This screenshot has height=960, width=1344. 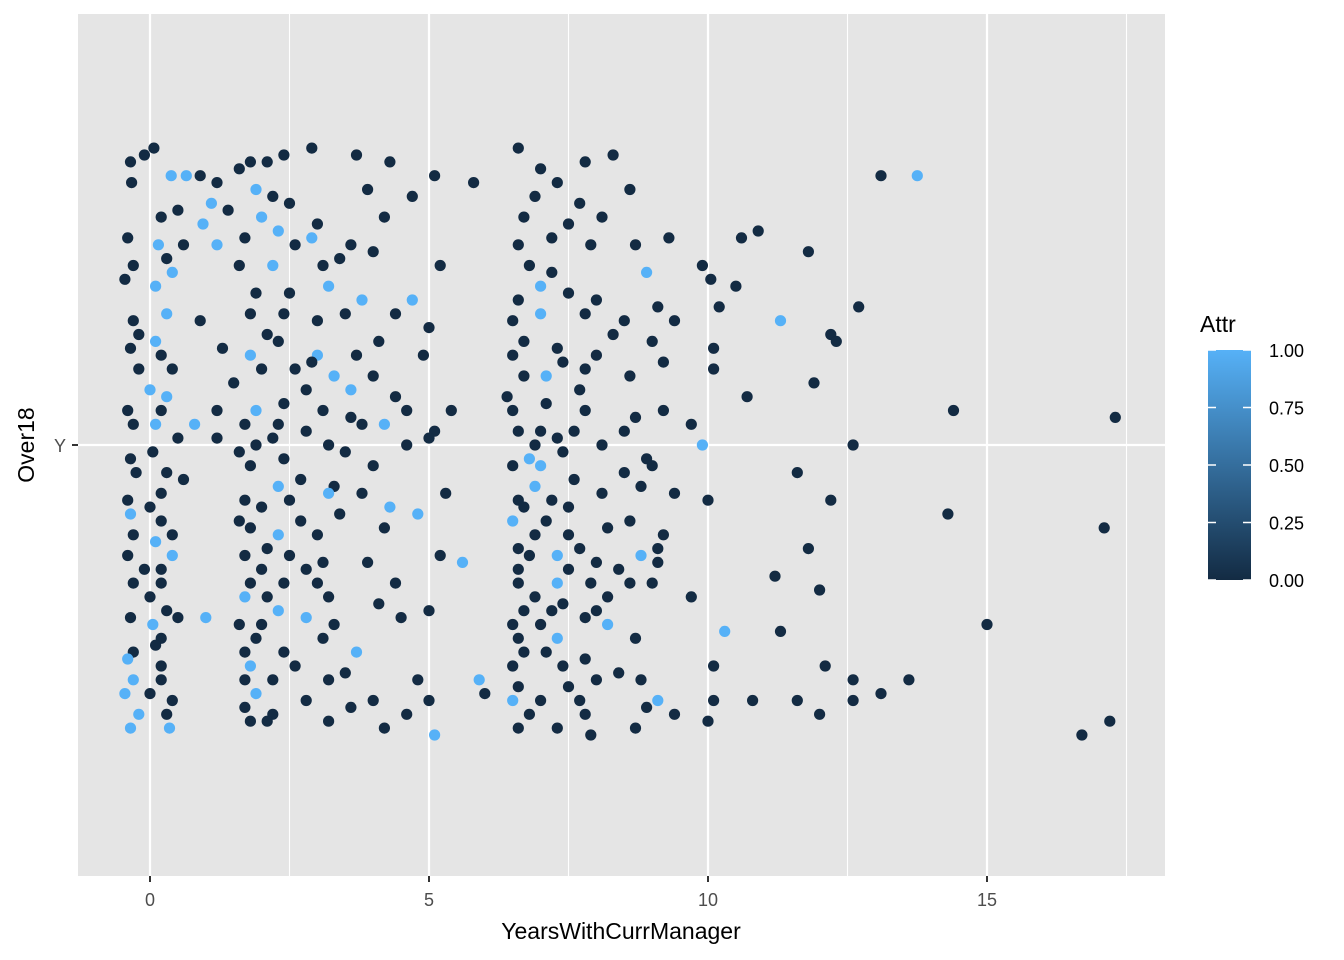 What do you see at coordinates (571, 893) in the screenshot?
I see `x-axis: 0 5 10 15` at bounding box center [571, 893].